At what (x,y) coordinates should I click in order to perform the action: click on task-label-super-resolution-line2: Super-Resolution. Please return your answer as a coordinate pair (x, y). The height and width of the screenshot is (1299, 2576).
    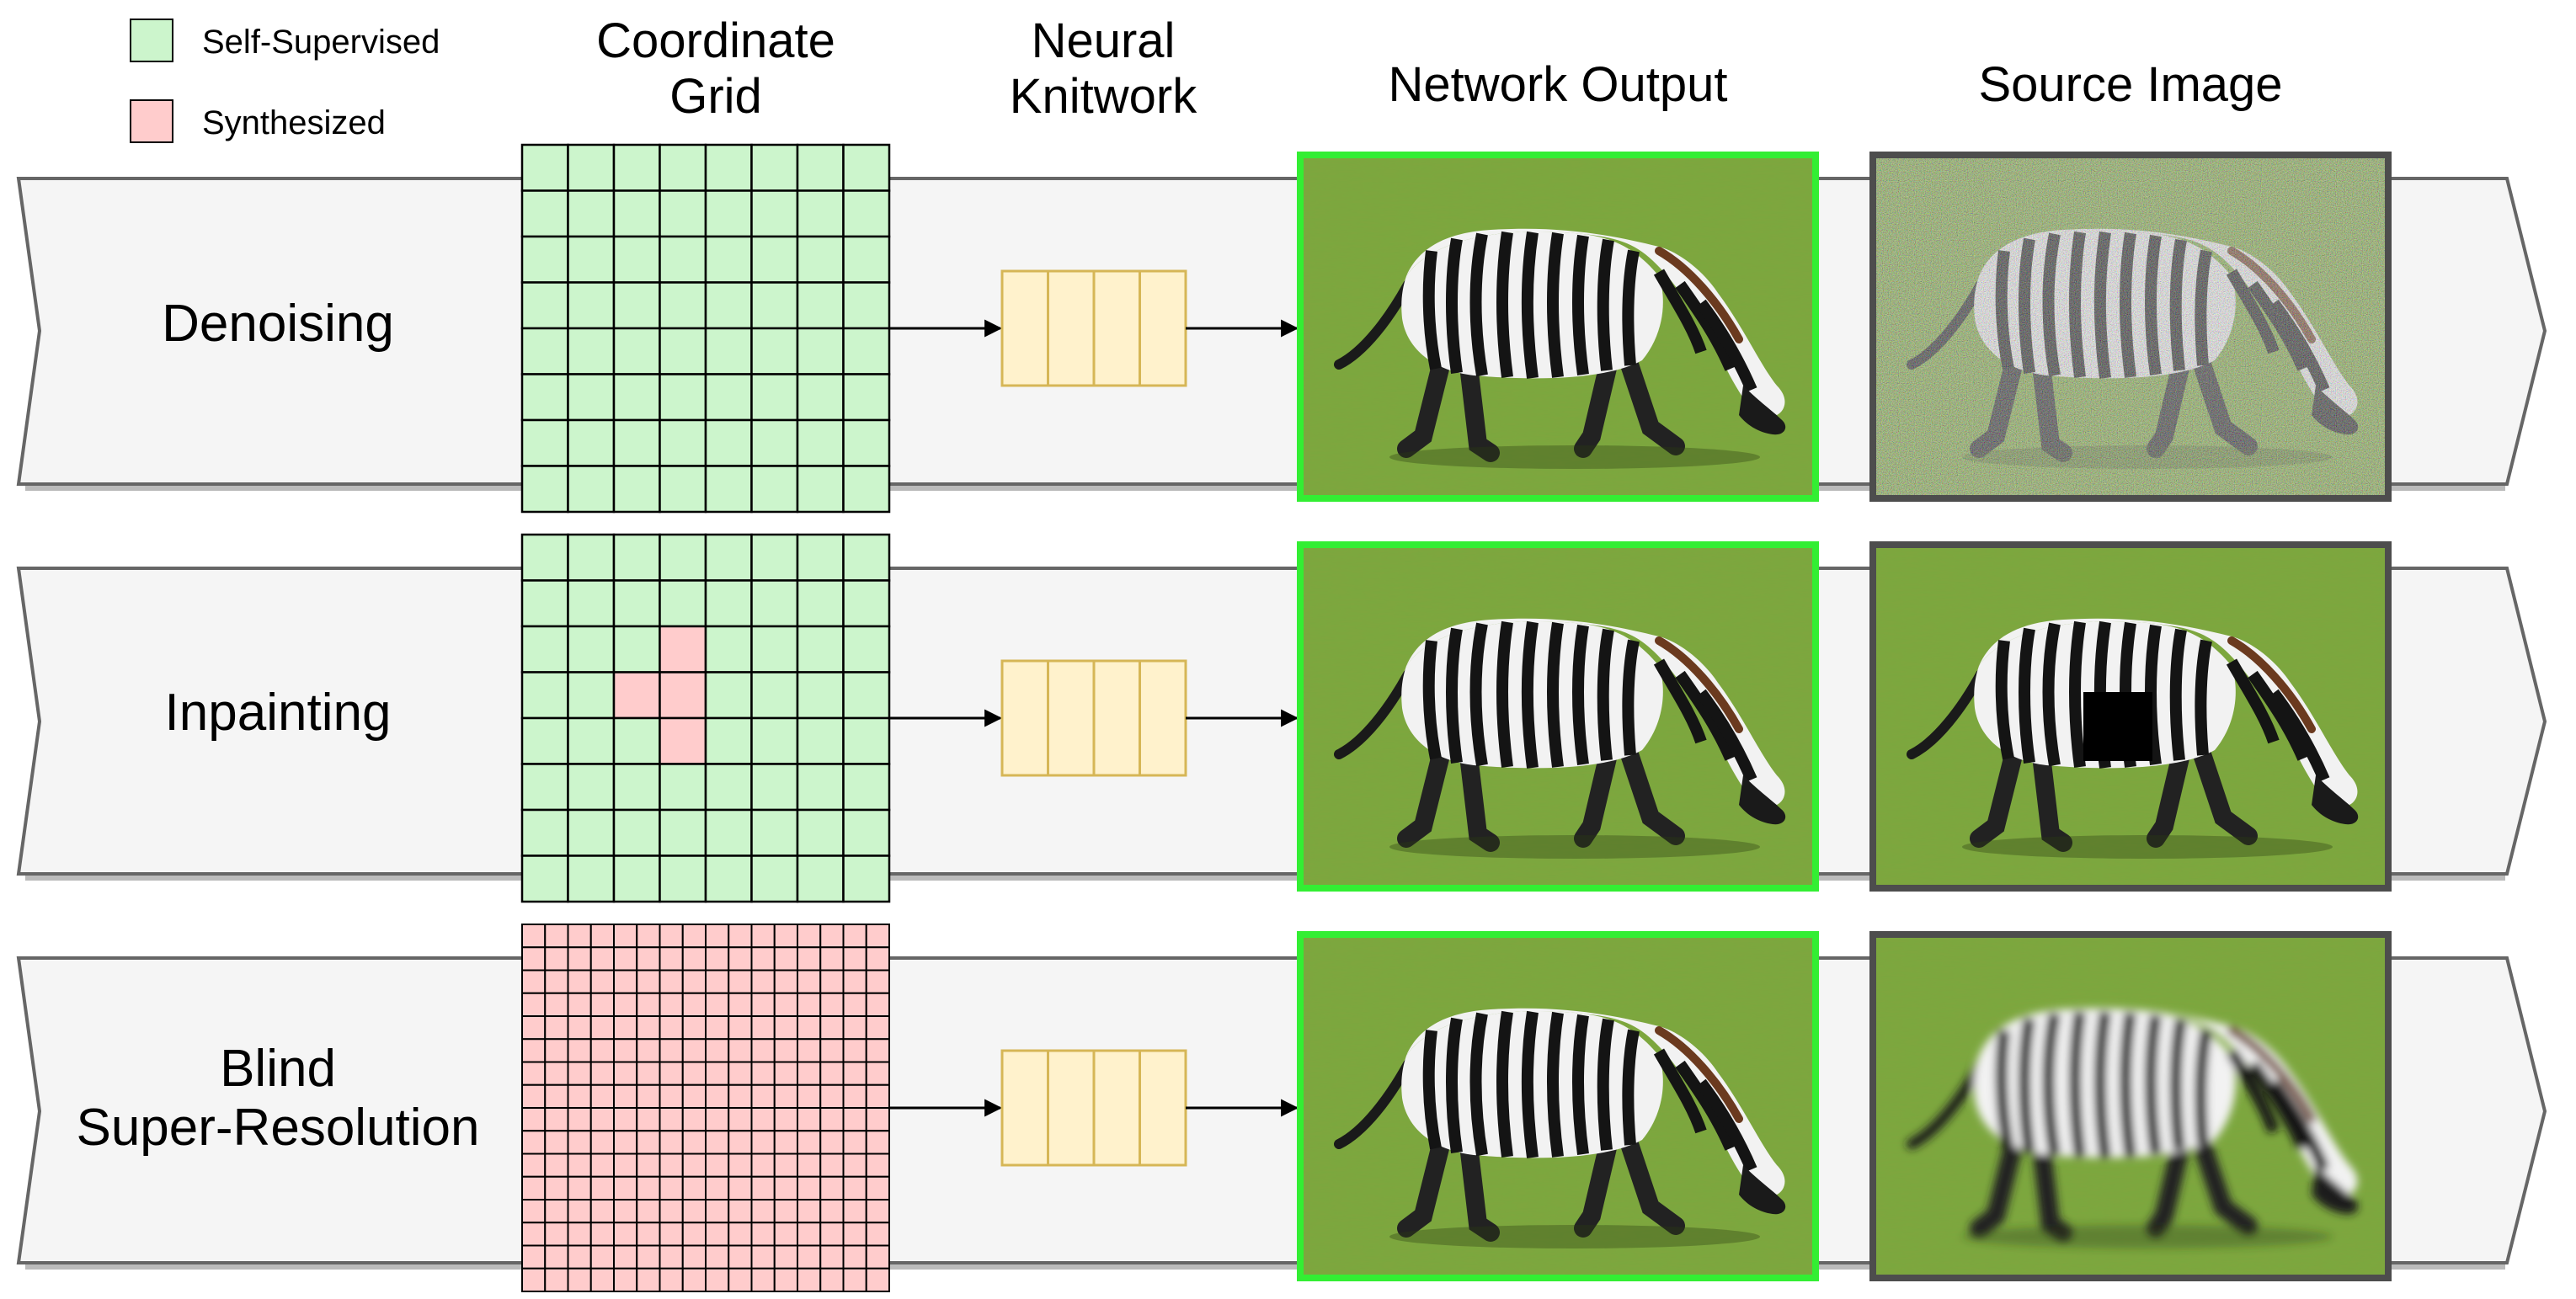
    Looking at the image, I should click on (278, 1128).